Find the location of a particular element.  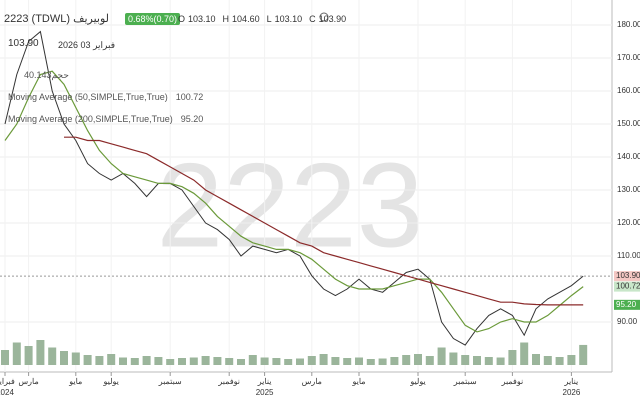

indicator-name: Moving Average (50,SIMPLE,True,True) is located at coordinates (88, 97).